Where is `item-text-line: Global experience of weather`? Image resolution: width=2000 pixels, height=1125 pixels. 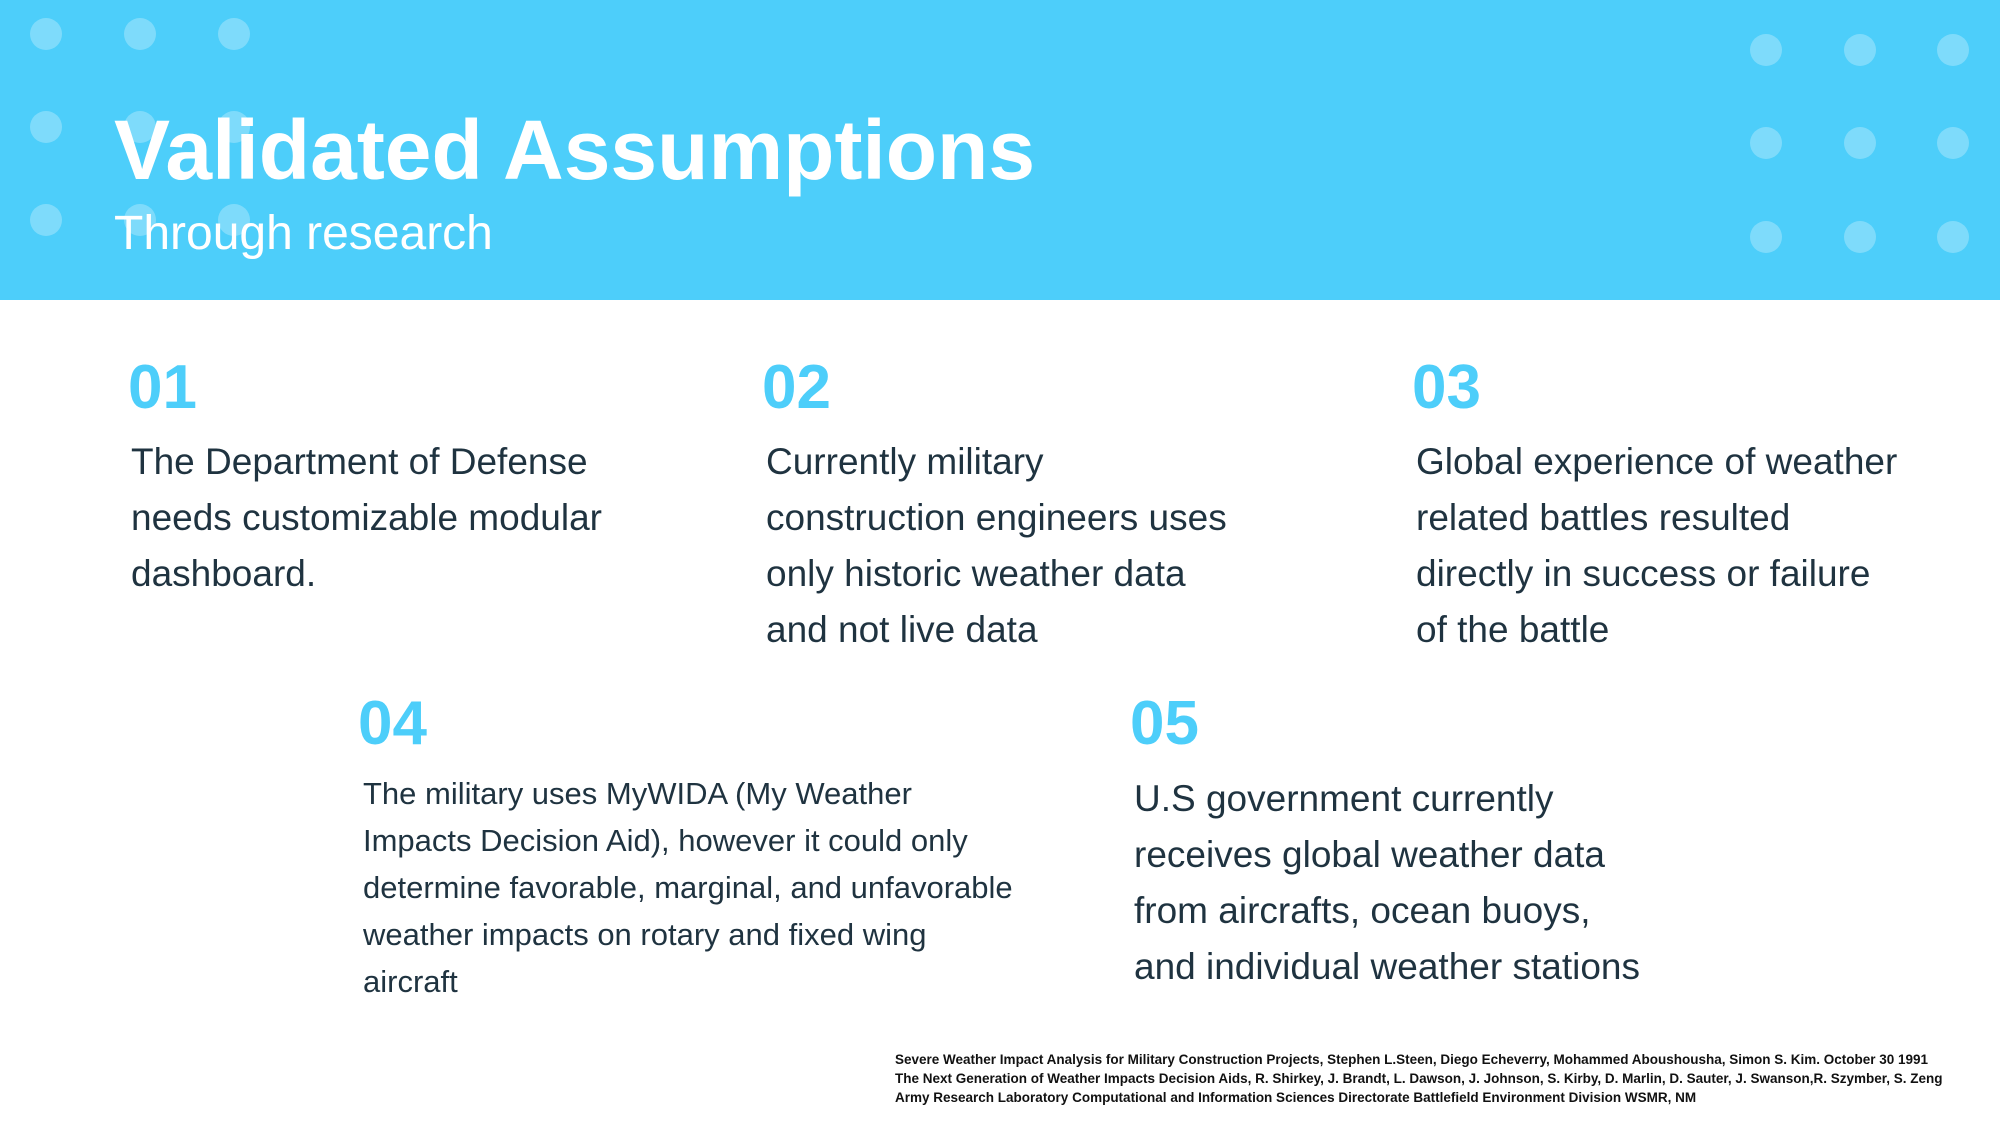 item-text-line: Global experience of weather is located at coordinates (1657, 461).